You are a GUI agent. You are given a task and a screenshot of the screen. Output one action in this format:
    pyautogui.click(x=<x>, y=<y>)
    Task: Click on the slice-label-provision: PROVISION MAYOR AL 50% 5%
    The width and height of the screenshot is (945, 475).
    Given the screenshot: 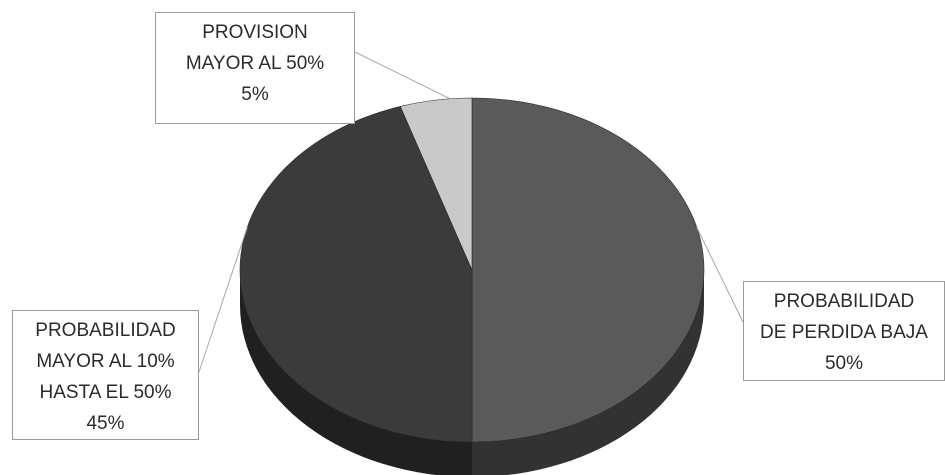 What is the action you would take?
    pyautogui.click(x=255, y=68)
    